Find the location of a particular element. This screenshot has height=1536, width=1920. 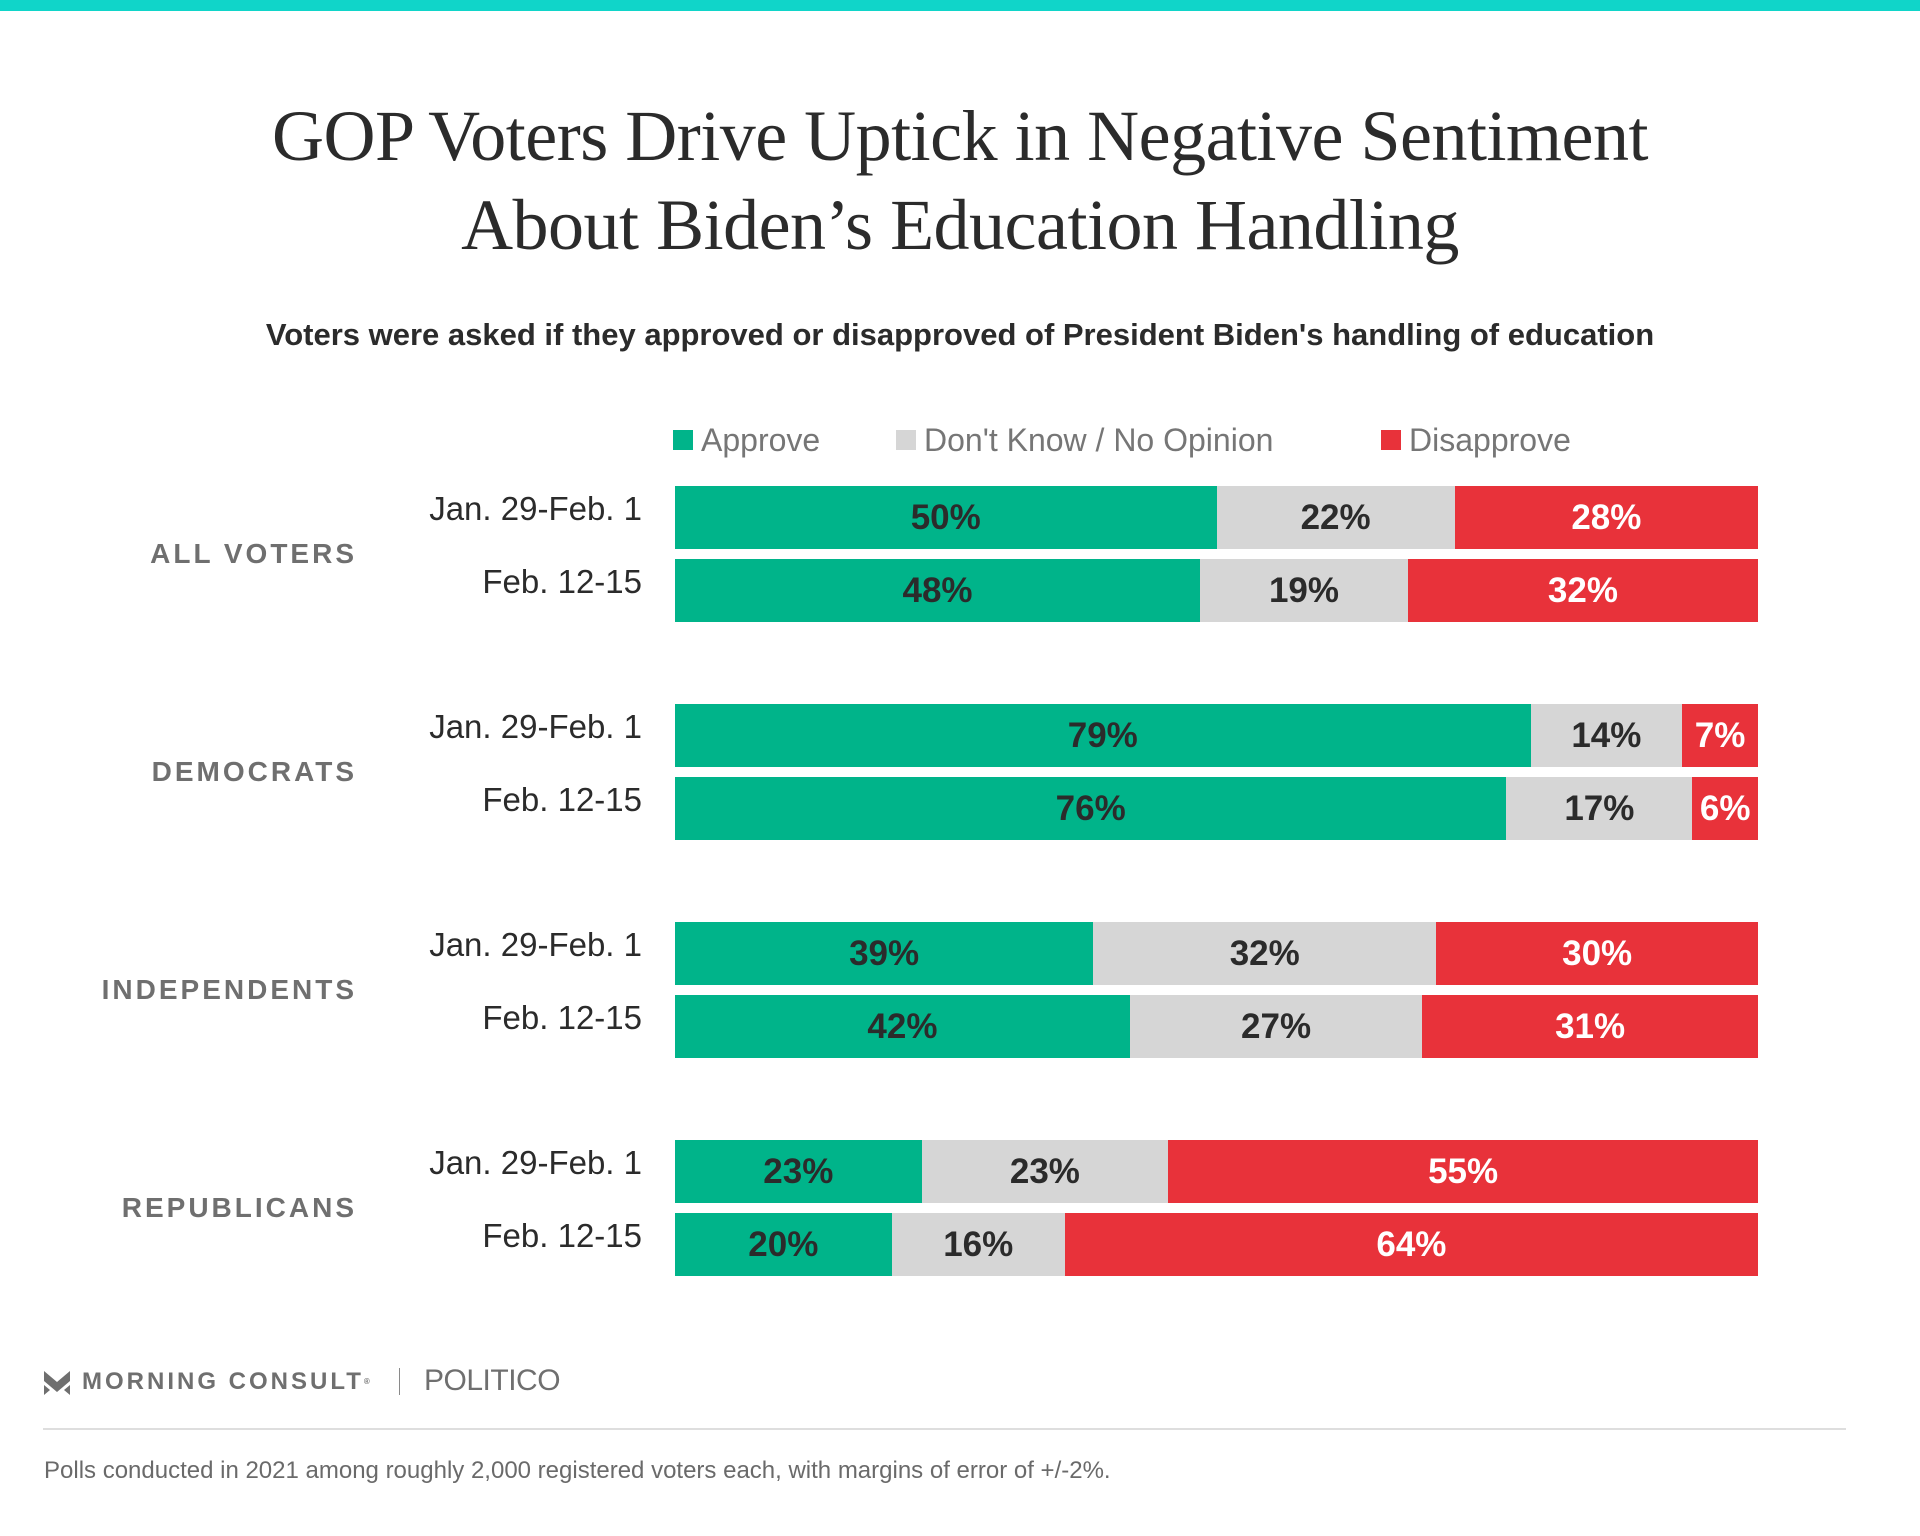

bar-segment-disapprove: 32% is located at coordinates (1582, 590).